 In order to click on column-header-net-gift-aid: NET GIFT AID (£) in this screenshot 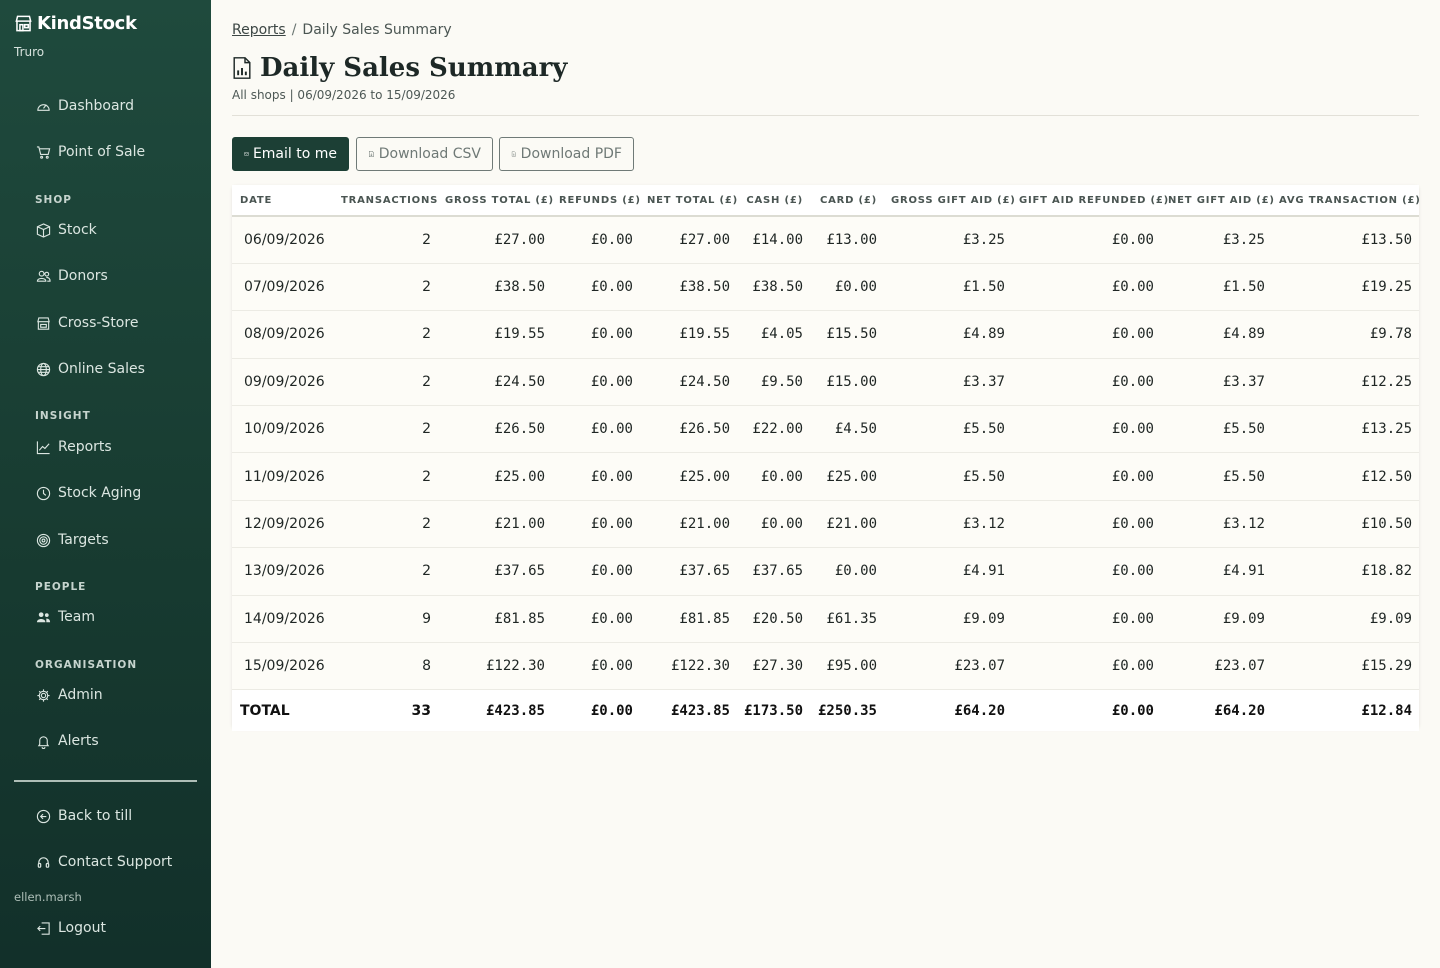, I will do `click(1217, 201)`.